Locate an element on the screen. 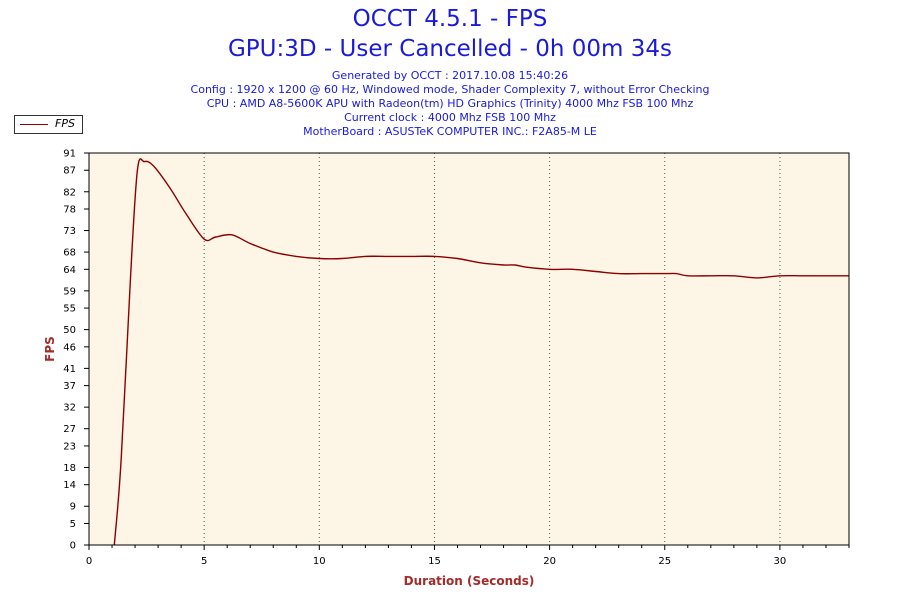 Image resolution: width=900 pixels, height=600 pixels. x-axis-label: Duration (Seconds) is located at coordinates (469, 581).